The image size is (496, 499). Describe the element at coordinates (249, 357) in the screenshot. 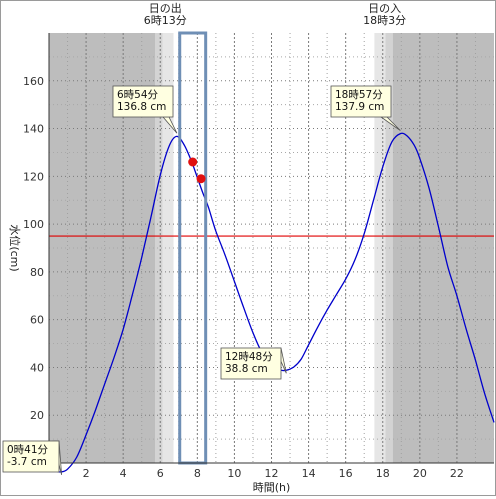

I see `callout-text: 12時48分` at that location.